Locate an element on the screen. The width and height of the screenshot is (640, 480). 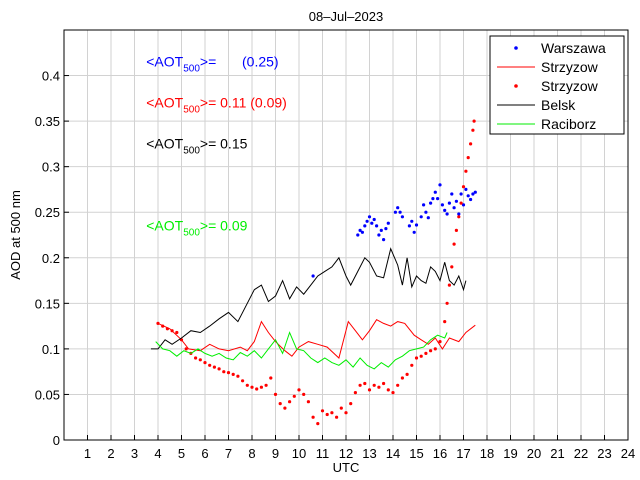
x-tick-label: 22 is located at coordinates (581, 453).